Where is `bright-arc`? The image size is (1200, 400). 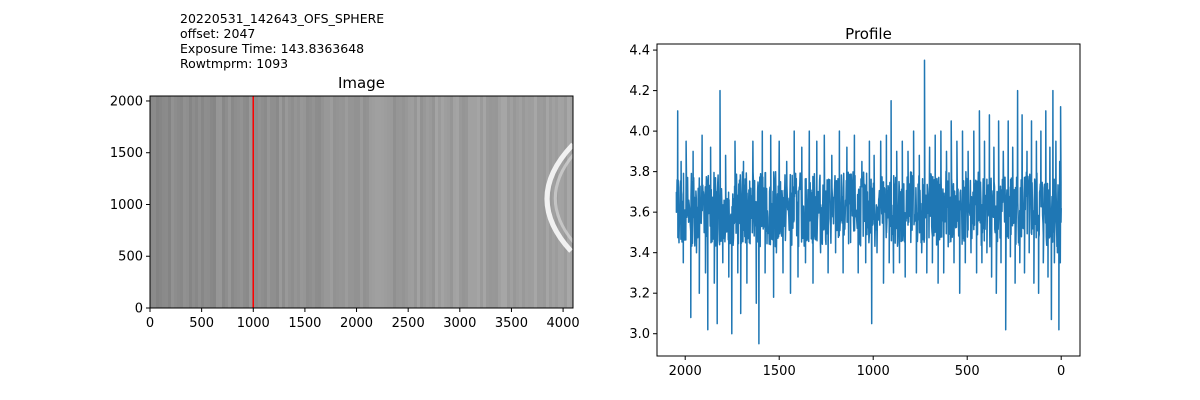
bright-arc is located at coordinates (558, 197).